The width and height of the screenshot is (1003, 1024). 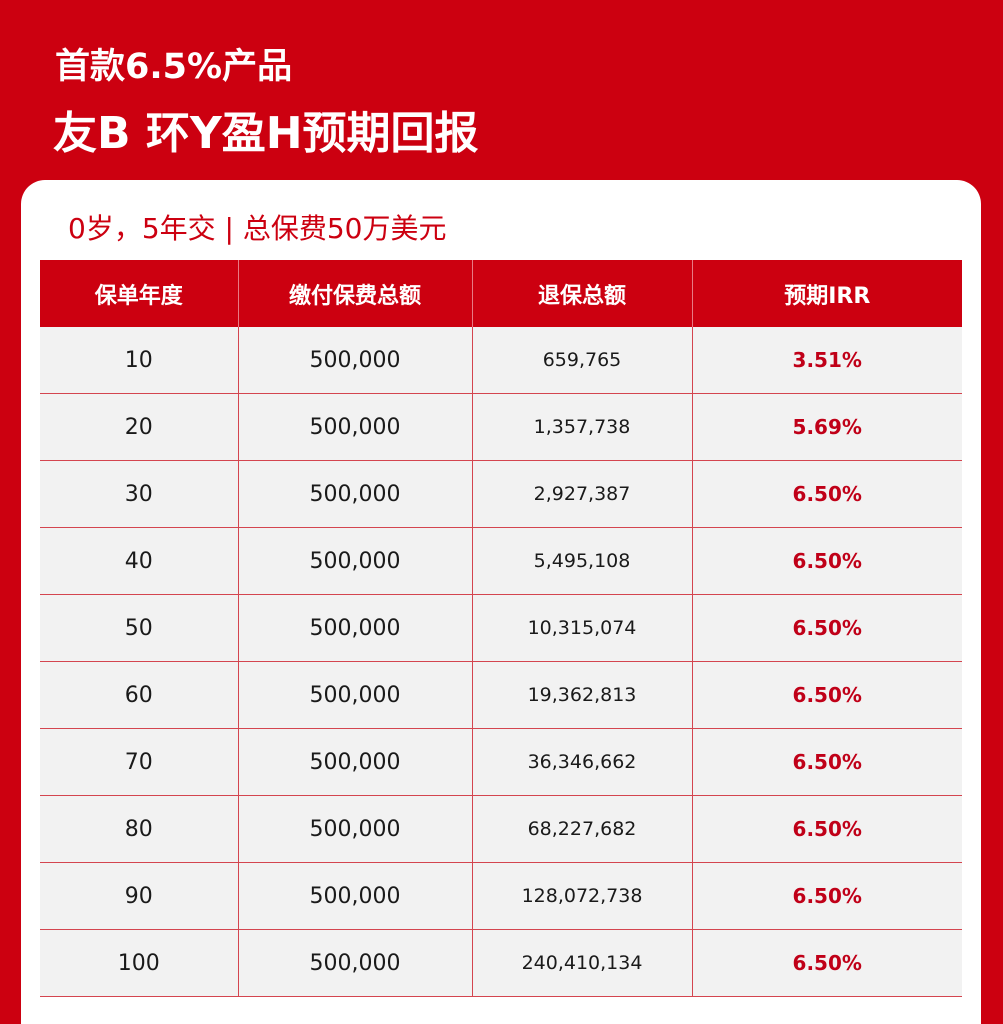 I want to click on cell-surrender-value: 68,227,682, so click(x=581, y=829).